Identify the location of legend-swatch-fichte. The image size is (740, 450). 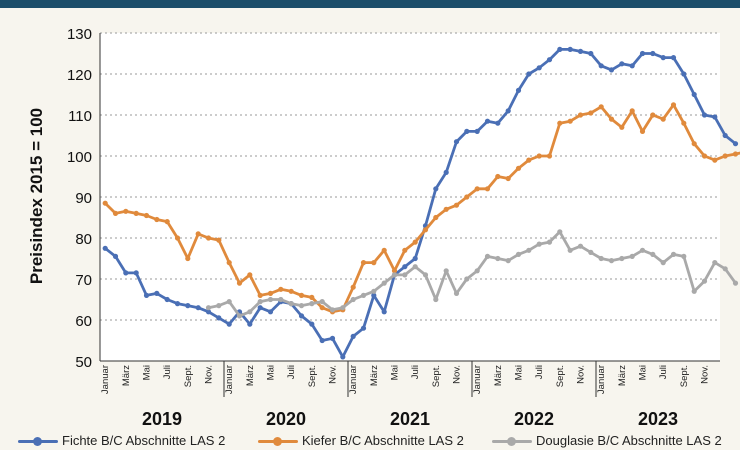
(38, 441).